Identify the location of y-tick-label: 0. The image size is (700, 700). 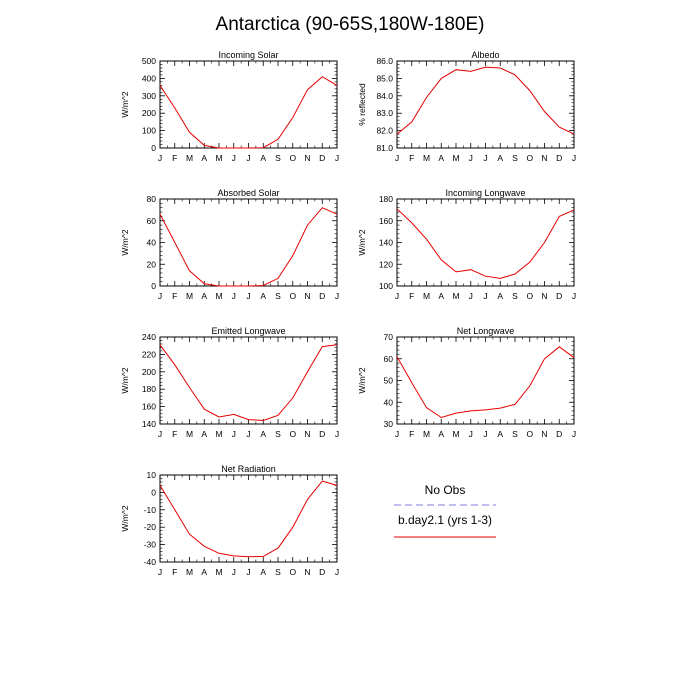
(153, 148).